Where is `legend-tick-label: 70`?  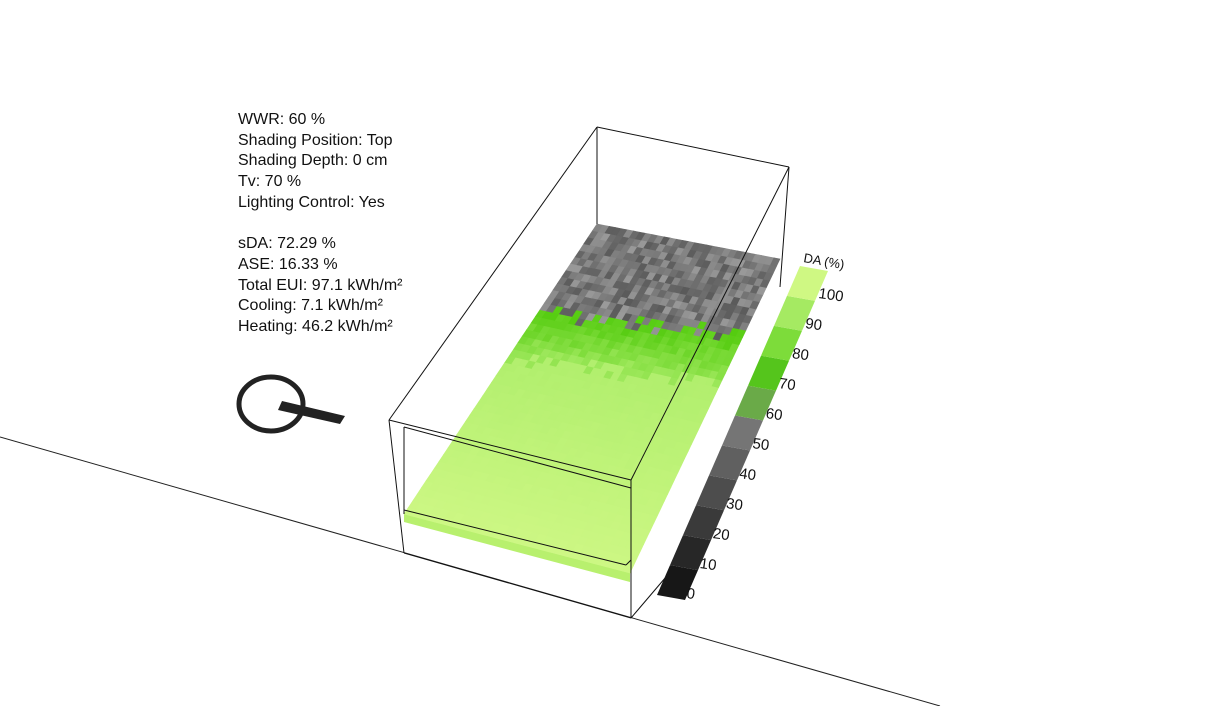 legend-tick-label: 70 is located at coordinates (787, 384).